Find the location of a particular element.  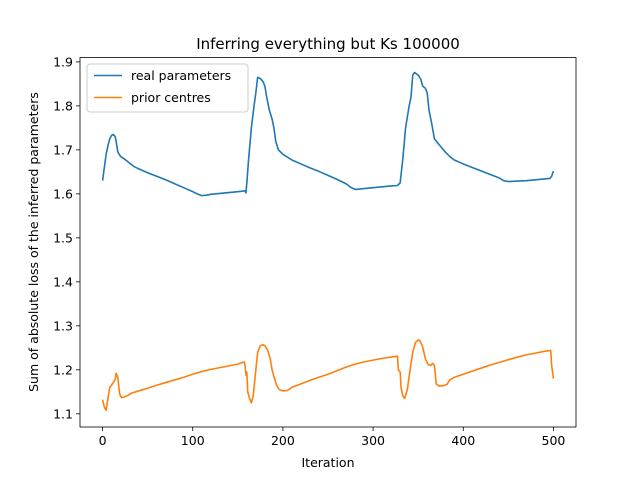

y-tick-label: 1.2 is located at coordinates (63, 369).